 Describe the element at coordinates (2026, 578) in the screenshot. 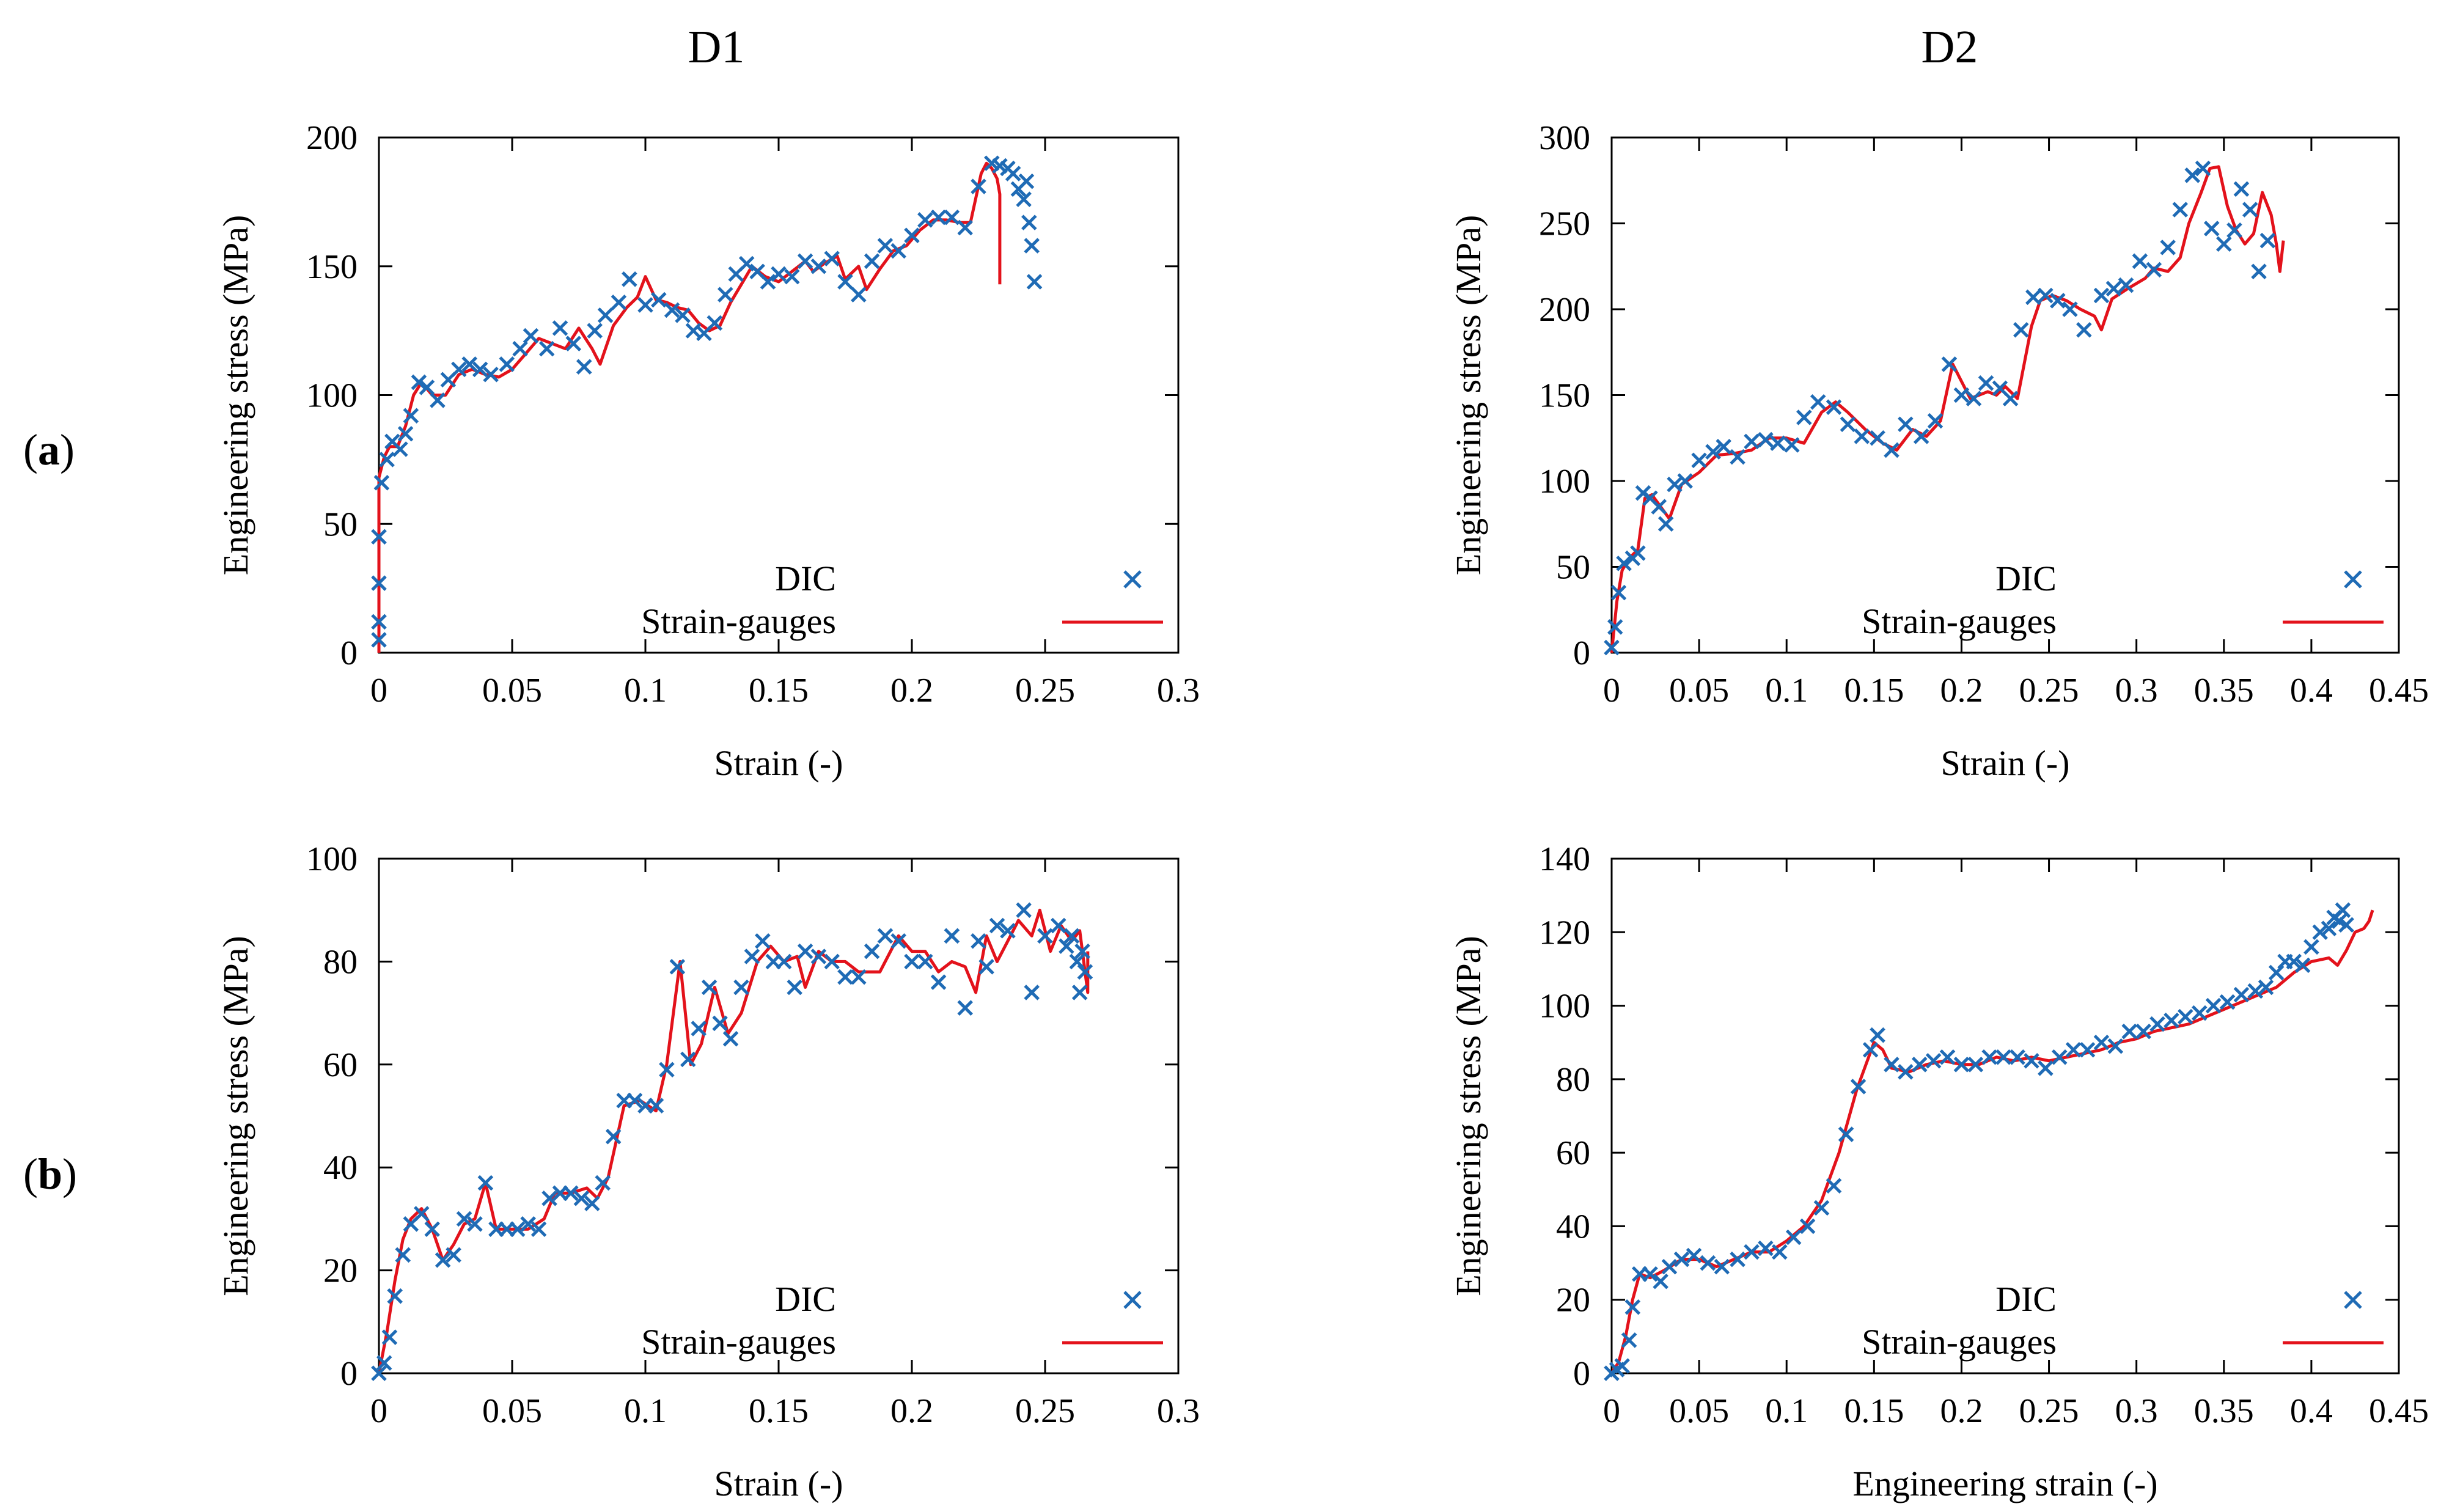

I see `legend-label-dic: DIC` at that location.